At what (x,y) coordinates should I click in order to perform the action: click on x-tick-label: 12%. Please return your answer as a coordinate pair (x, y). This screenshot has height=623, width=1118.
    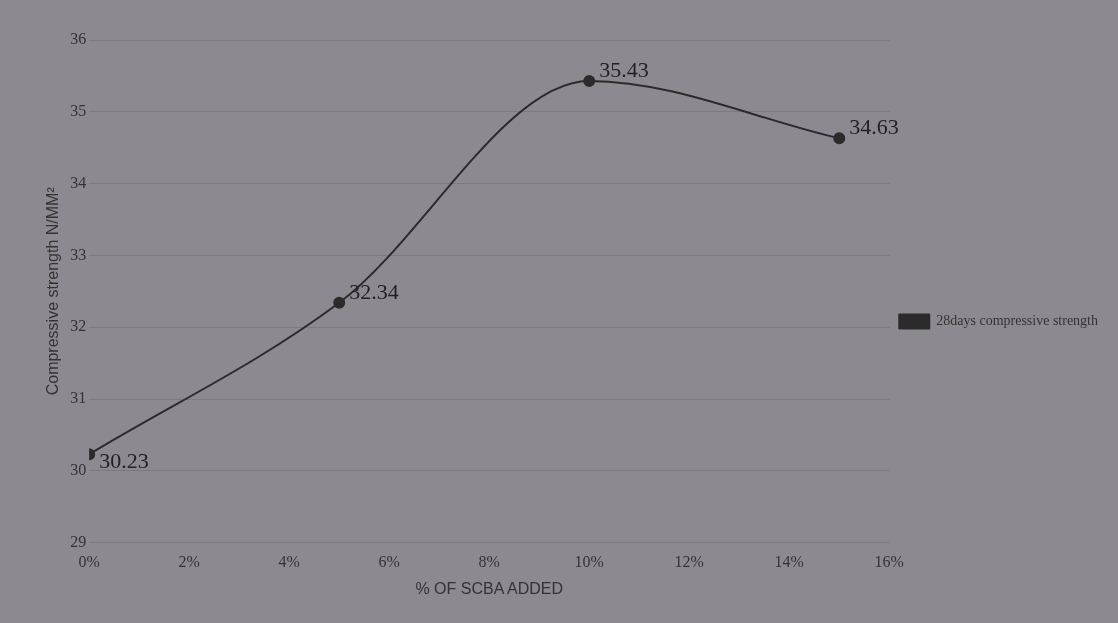
    Looking at the image, I should click on (689, 562).